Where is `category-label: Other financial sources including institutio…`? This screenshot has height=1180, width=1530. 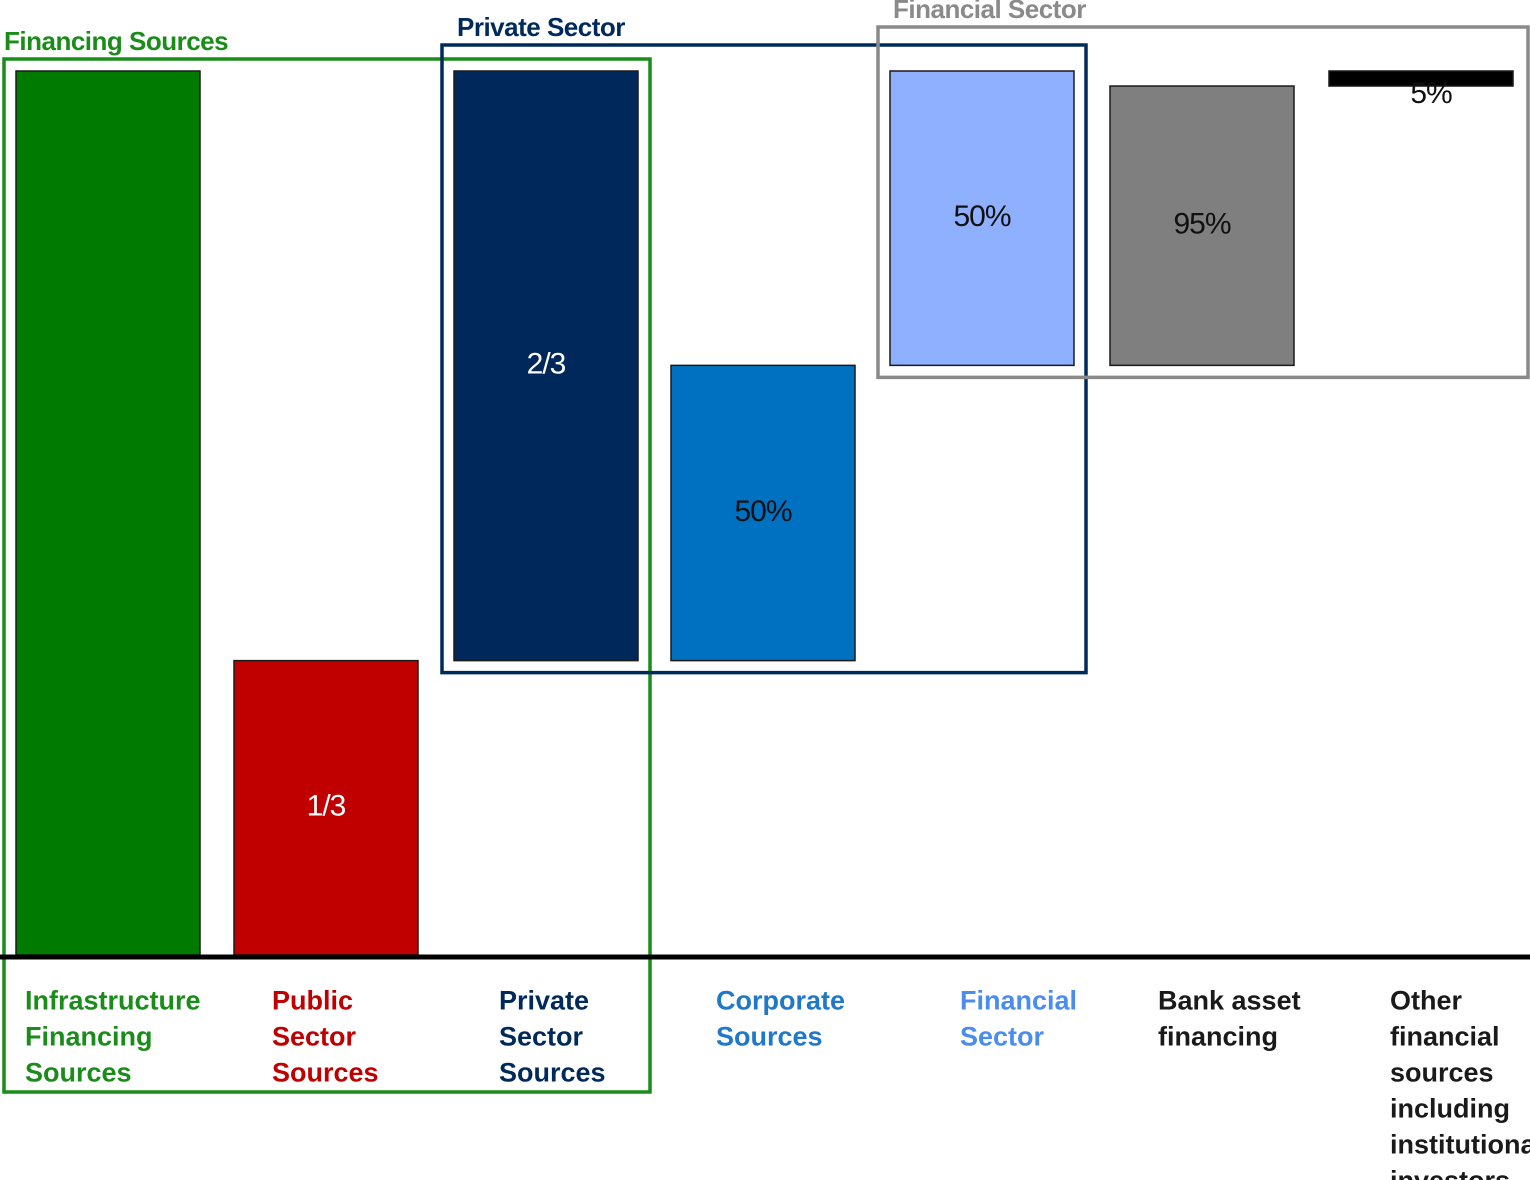
category-label: Other financial sources including institutio… is located at coordinates (1460, 1083).